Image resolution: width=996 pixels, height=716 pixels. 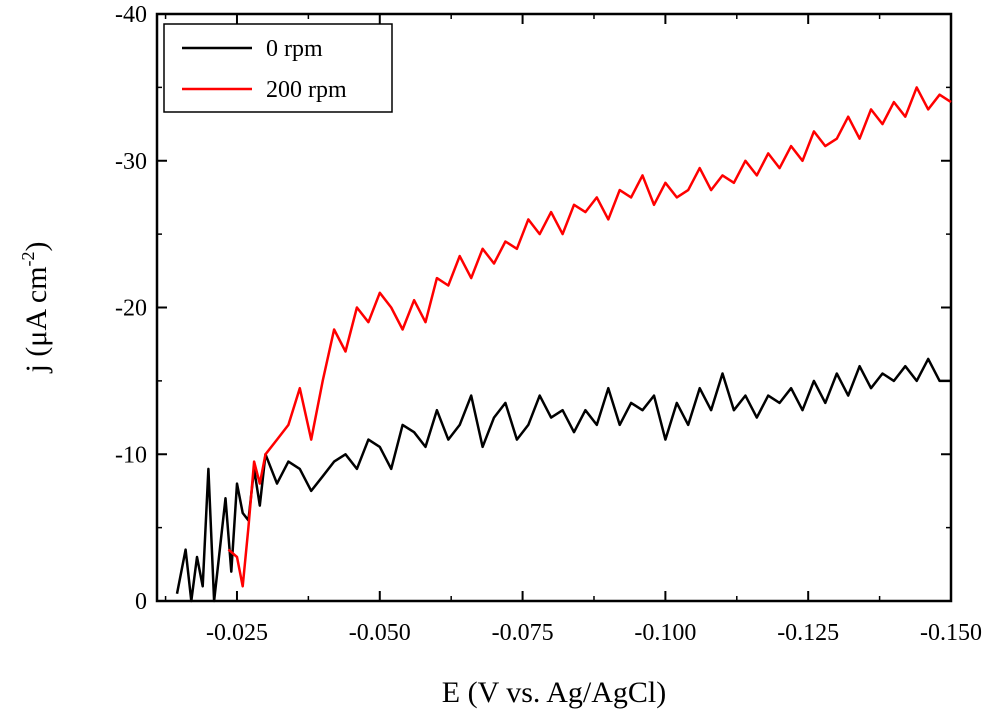 What do you see at coordinates (380, 633) in the screenshot?
I see `x-tick-label: -0.050` at bounding box center [380, 633].